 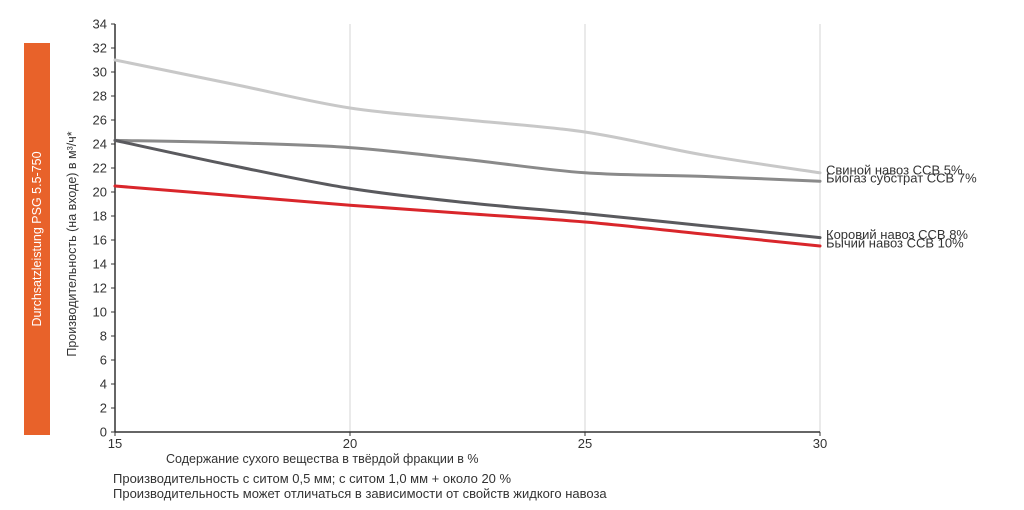 I want to click on y-tick-label: 6, so click(x=103, y=360).